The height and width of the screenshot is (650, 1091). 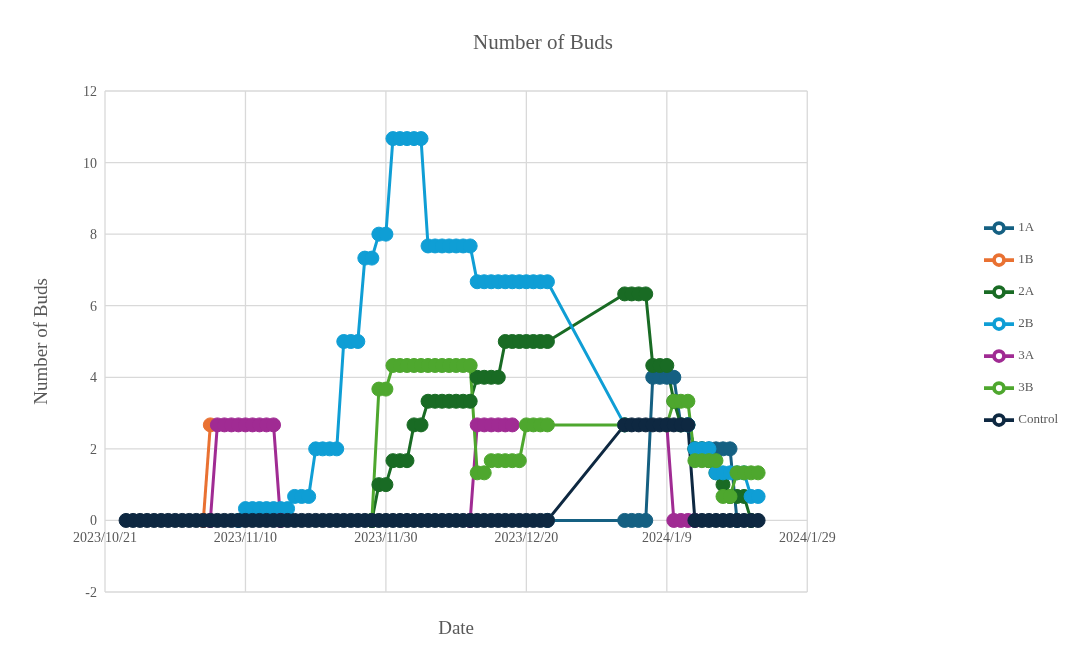 I want to click on x-tick-label: 2023/10/21, so click(x=105, y=538).